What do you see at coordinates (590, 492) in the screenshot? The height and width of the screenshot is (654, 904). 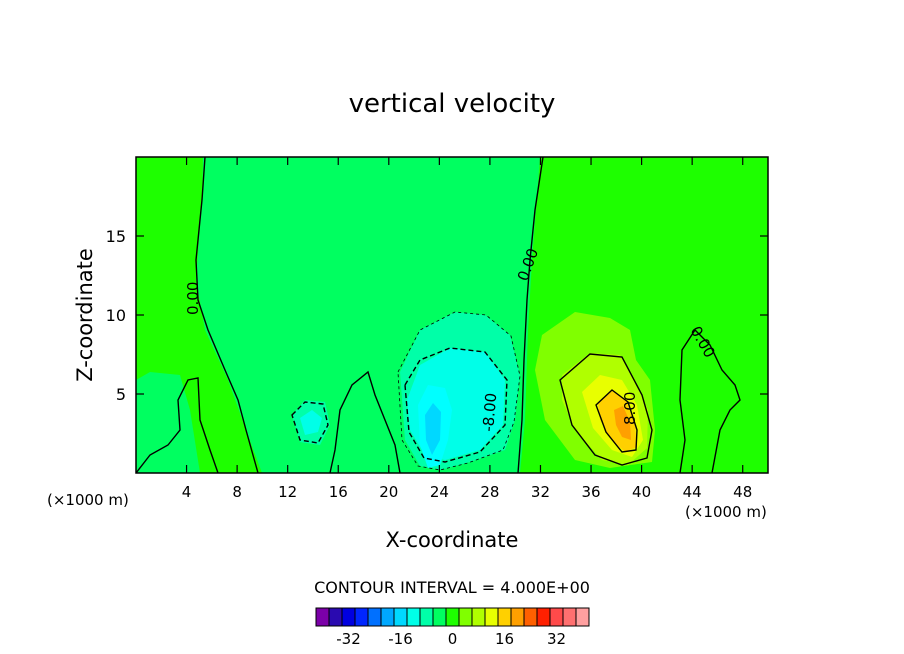 I see `x-tick-label: 36` at bounding box center [590, 492].